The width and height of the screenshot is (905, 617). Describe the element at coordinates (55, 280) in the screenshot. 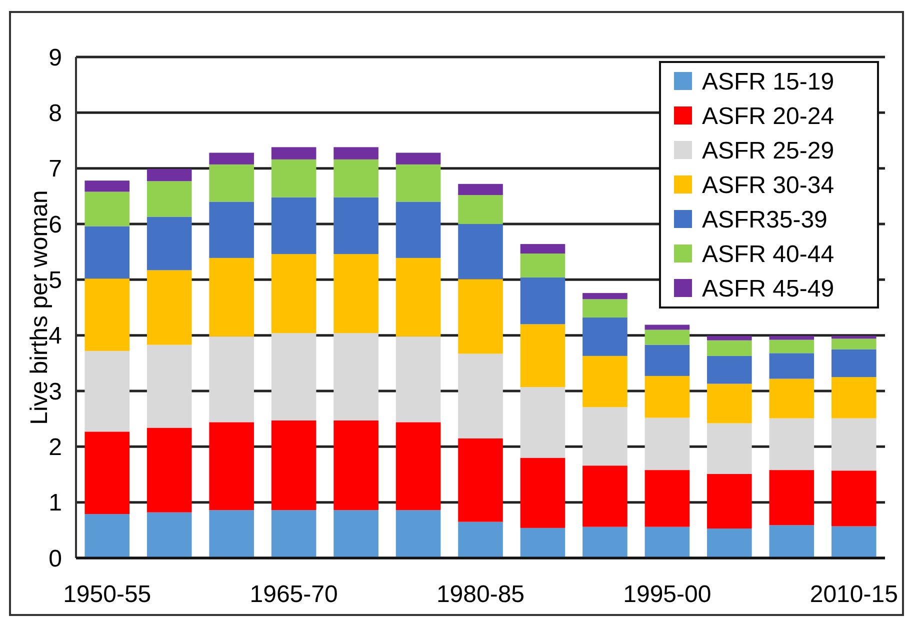

I see `y-tick-label: 5` at that location.